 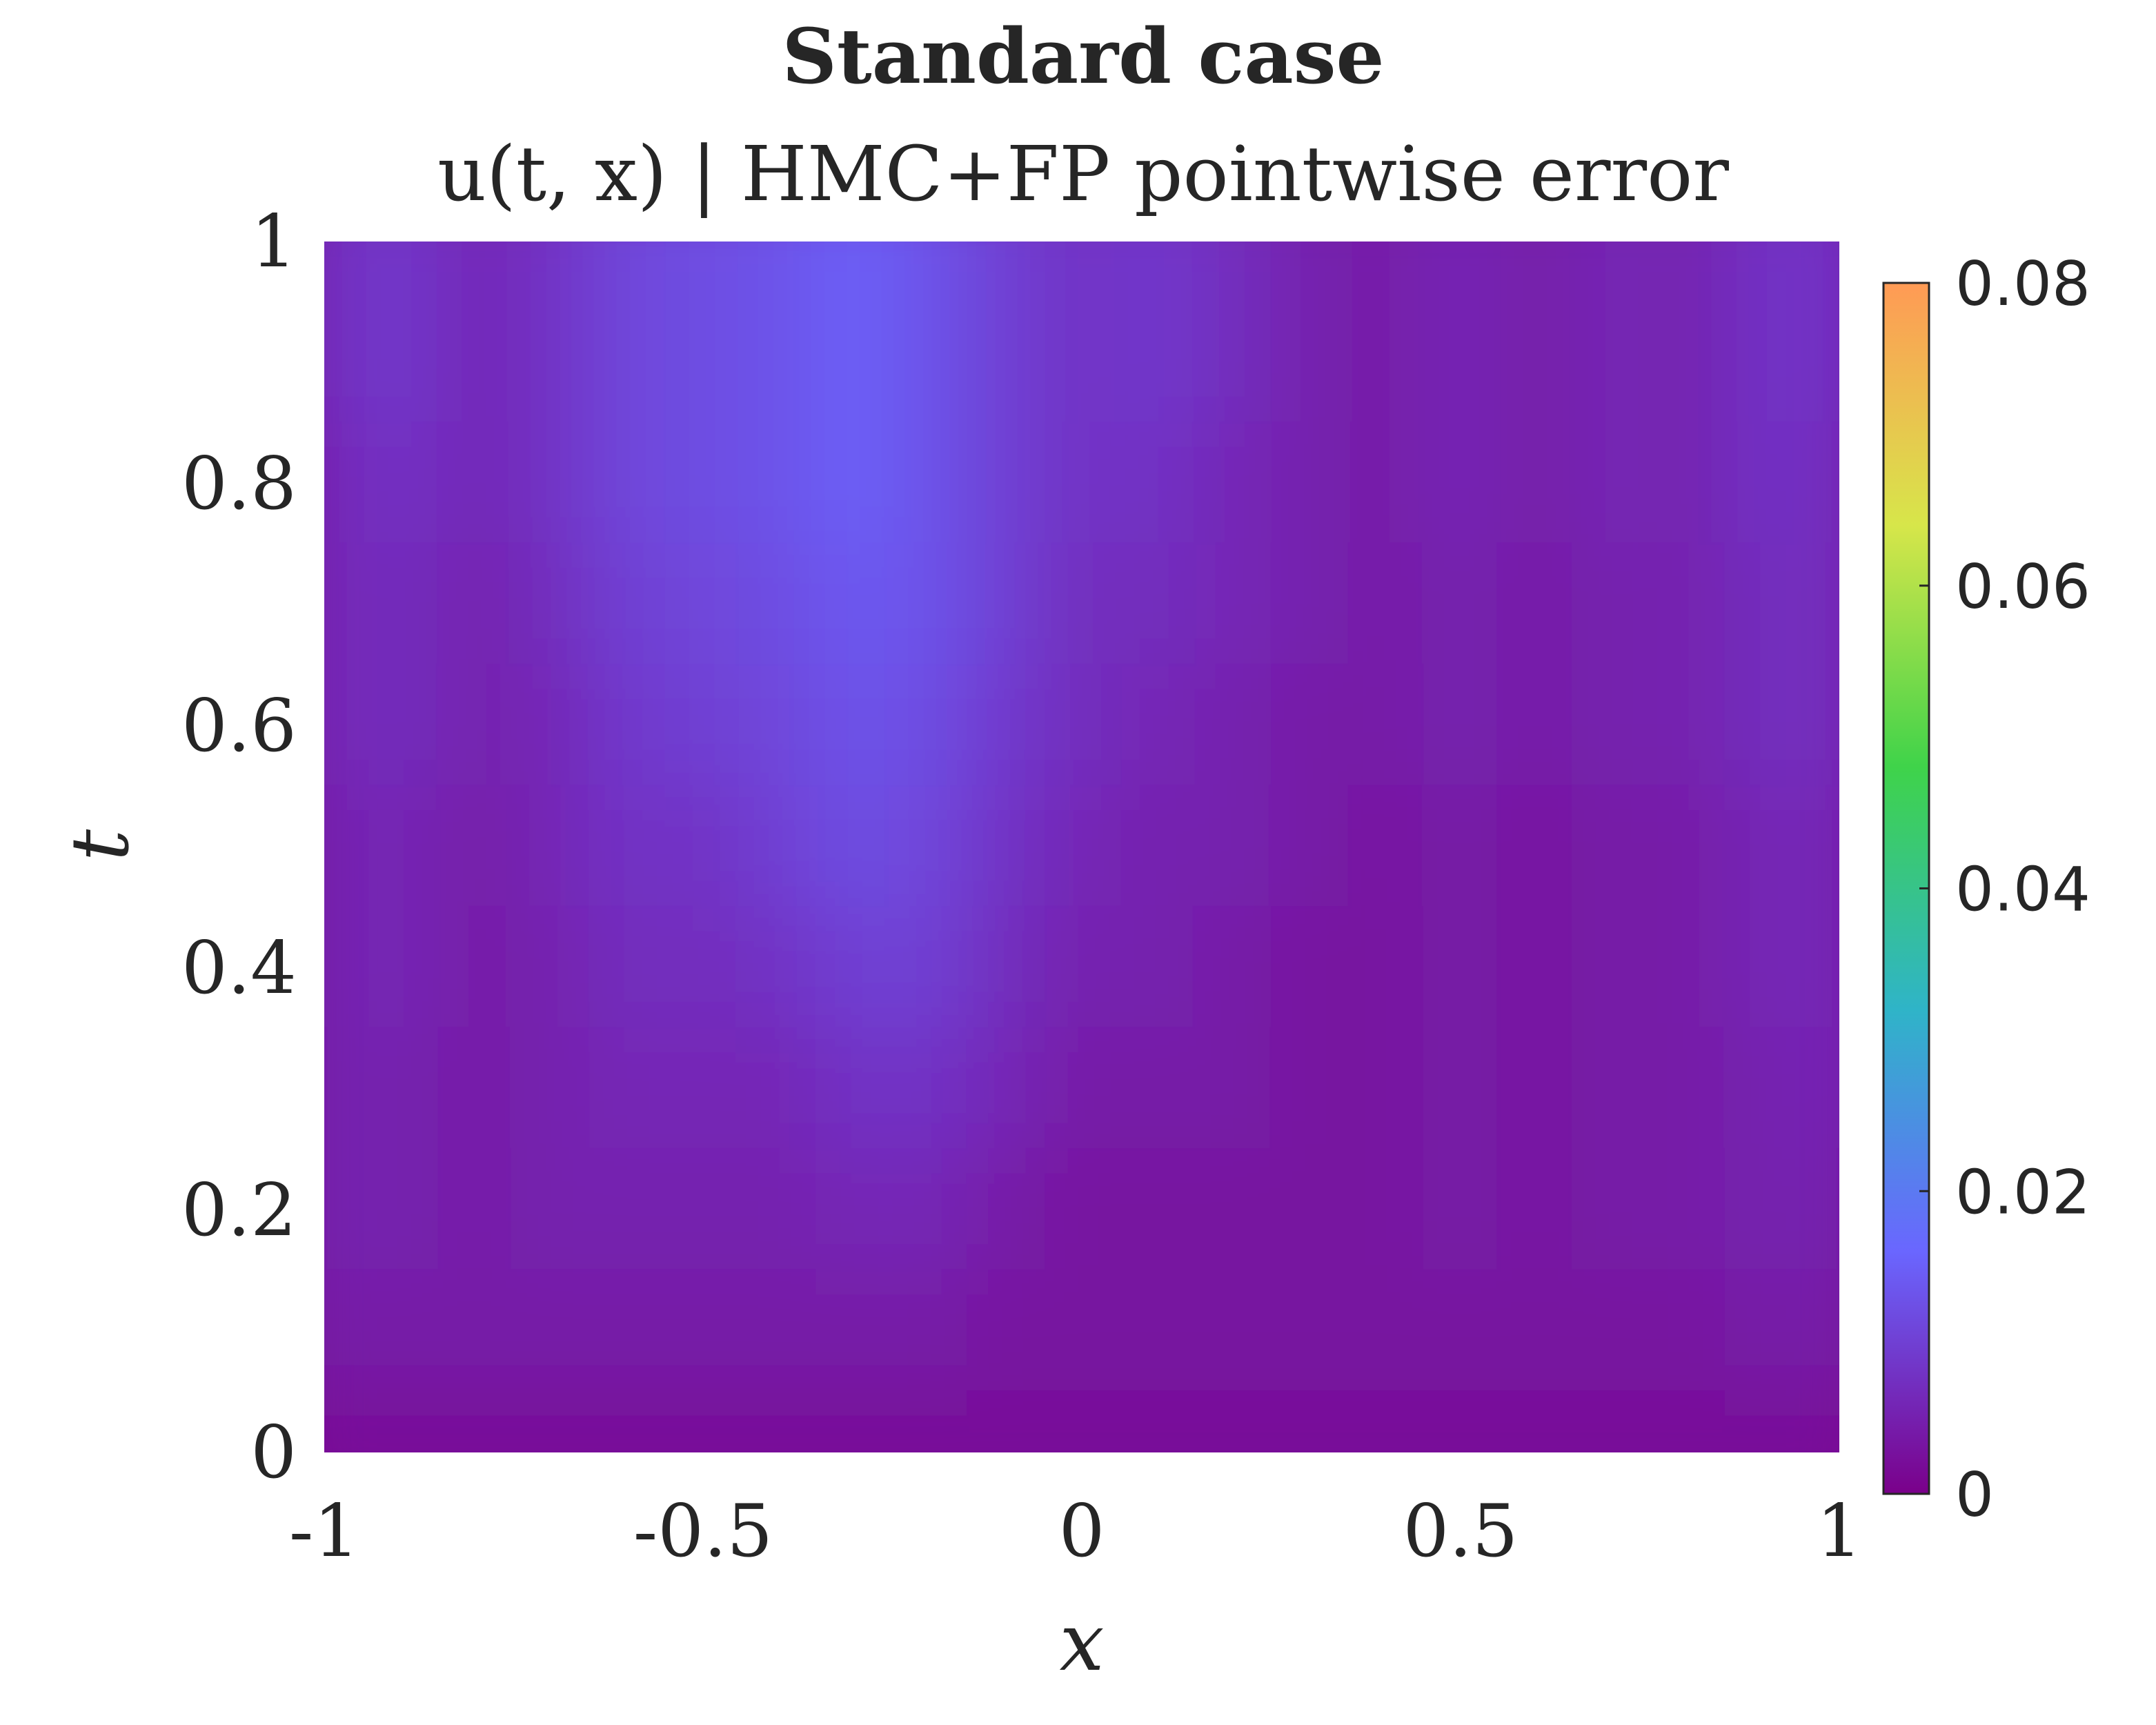 I want to click on y-axis-ticks: 0 0.2 0.4 0.6 0.8 1, so click(x=239, y=847).